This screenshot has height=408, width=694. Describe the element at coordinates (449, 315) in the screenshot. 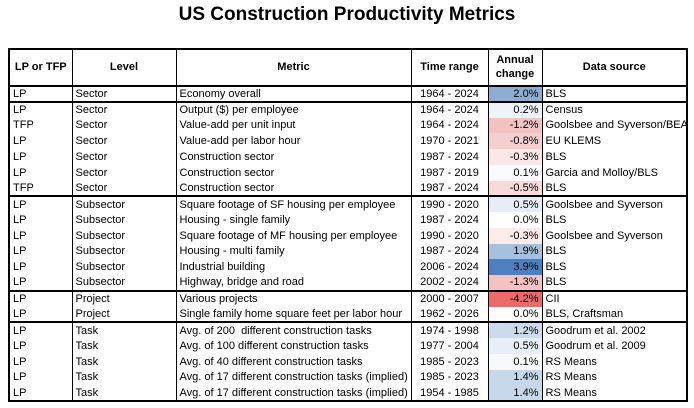

I see `cell-time: 1962 - 2026` at that location.